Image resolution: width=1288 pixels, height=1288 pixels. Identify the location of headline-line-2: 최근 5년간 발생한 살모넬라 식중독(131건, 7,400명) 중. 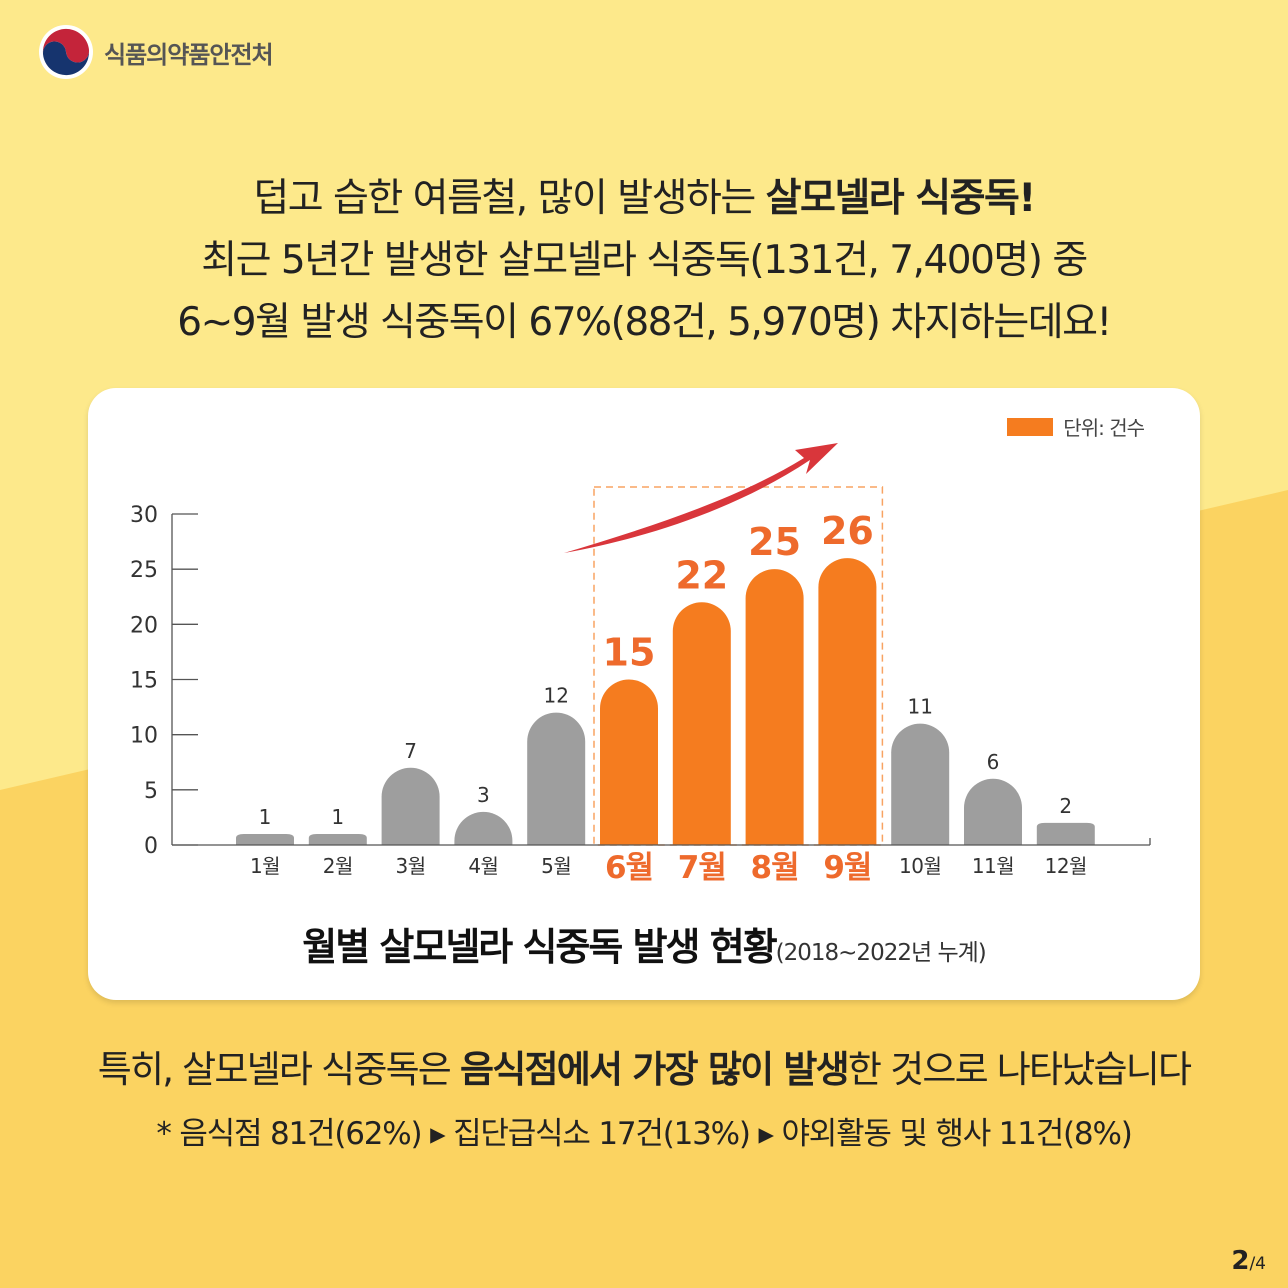
(644, 260).